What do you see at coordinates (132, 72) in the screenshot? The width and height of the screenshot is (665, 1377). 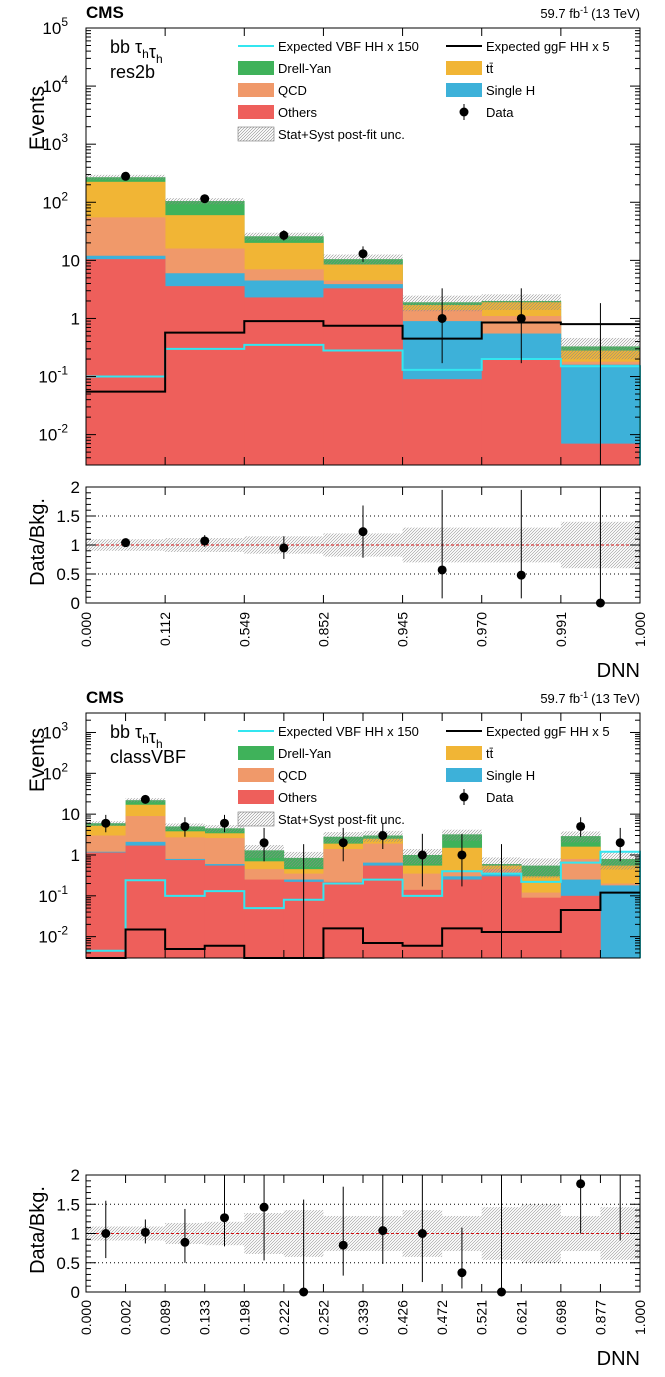 I see `category-label: res2b` at bounding box center [132, 72].